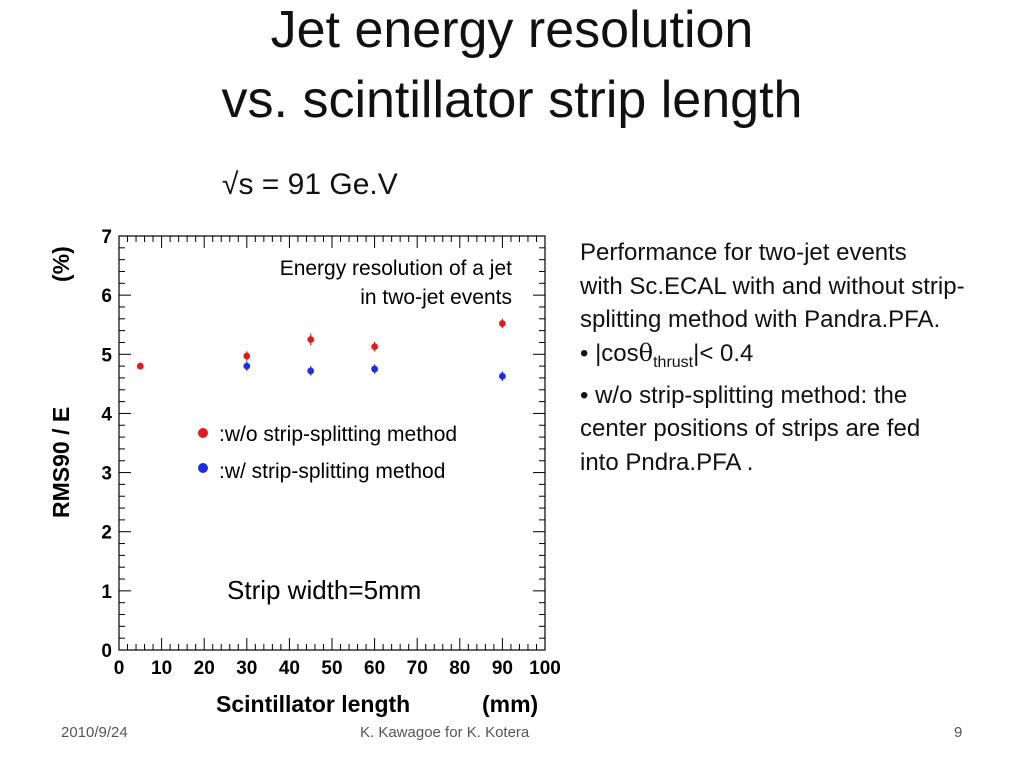 This screenshot has height=768, width=1024. I want to click on side-line-2: with Sc.ECAL with and without strip-, so click(772, 286).